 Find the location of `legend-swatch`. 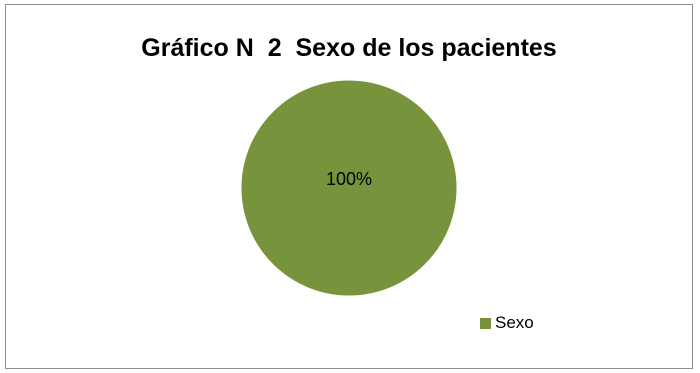

legend-swatch is located at coordinates (485, 323).